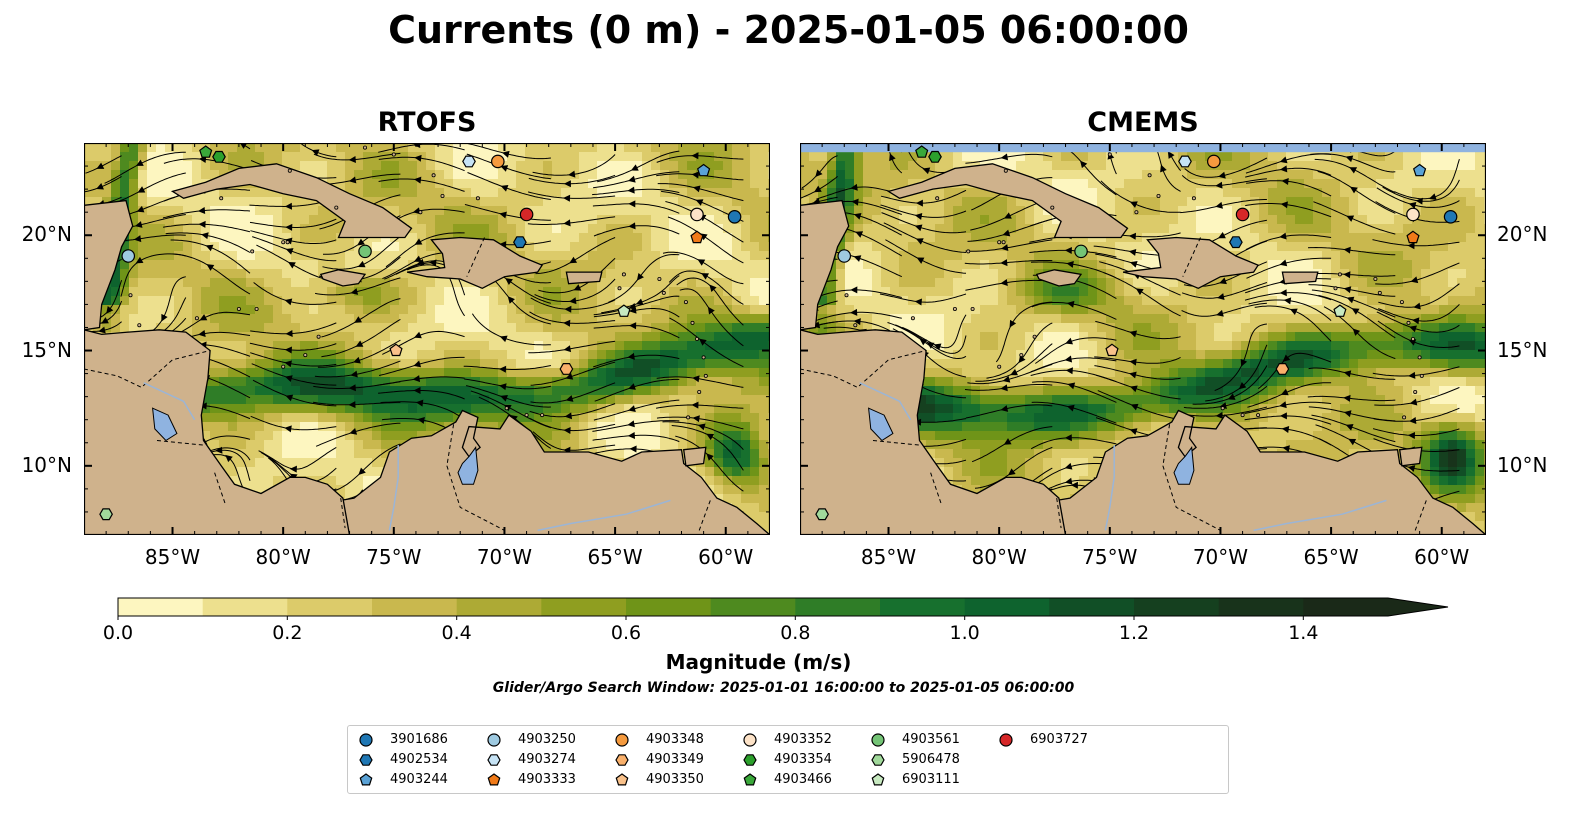 The height and width of the screenshot is (827, 1577). What do you see at coordinates (675, 739) in the screenshot?
I see `legend-label: 4903348` at bounding box center [675, 739].